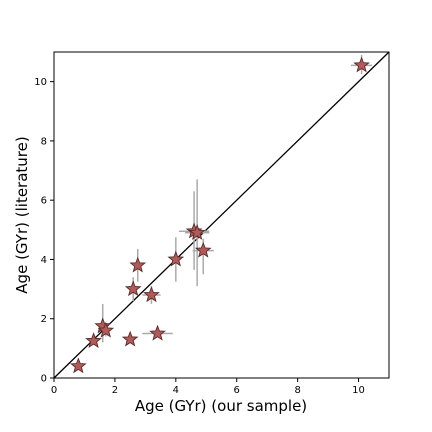 The height and width of the screenshot is (432, 432). I want to click on x-tick-label: 2, so click(115, 390).